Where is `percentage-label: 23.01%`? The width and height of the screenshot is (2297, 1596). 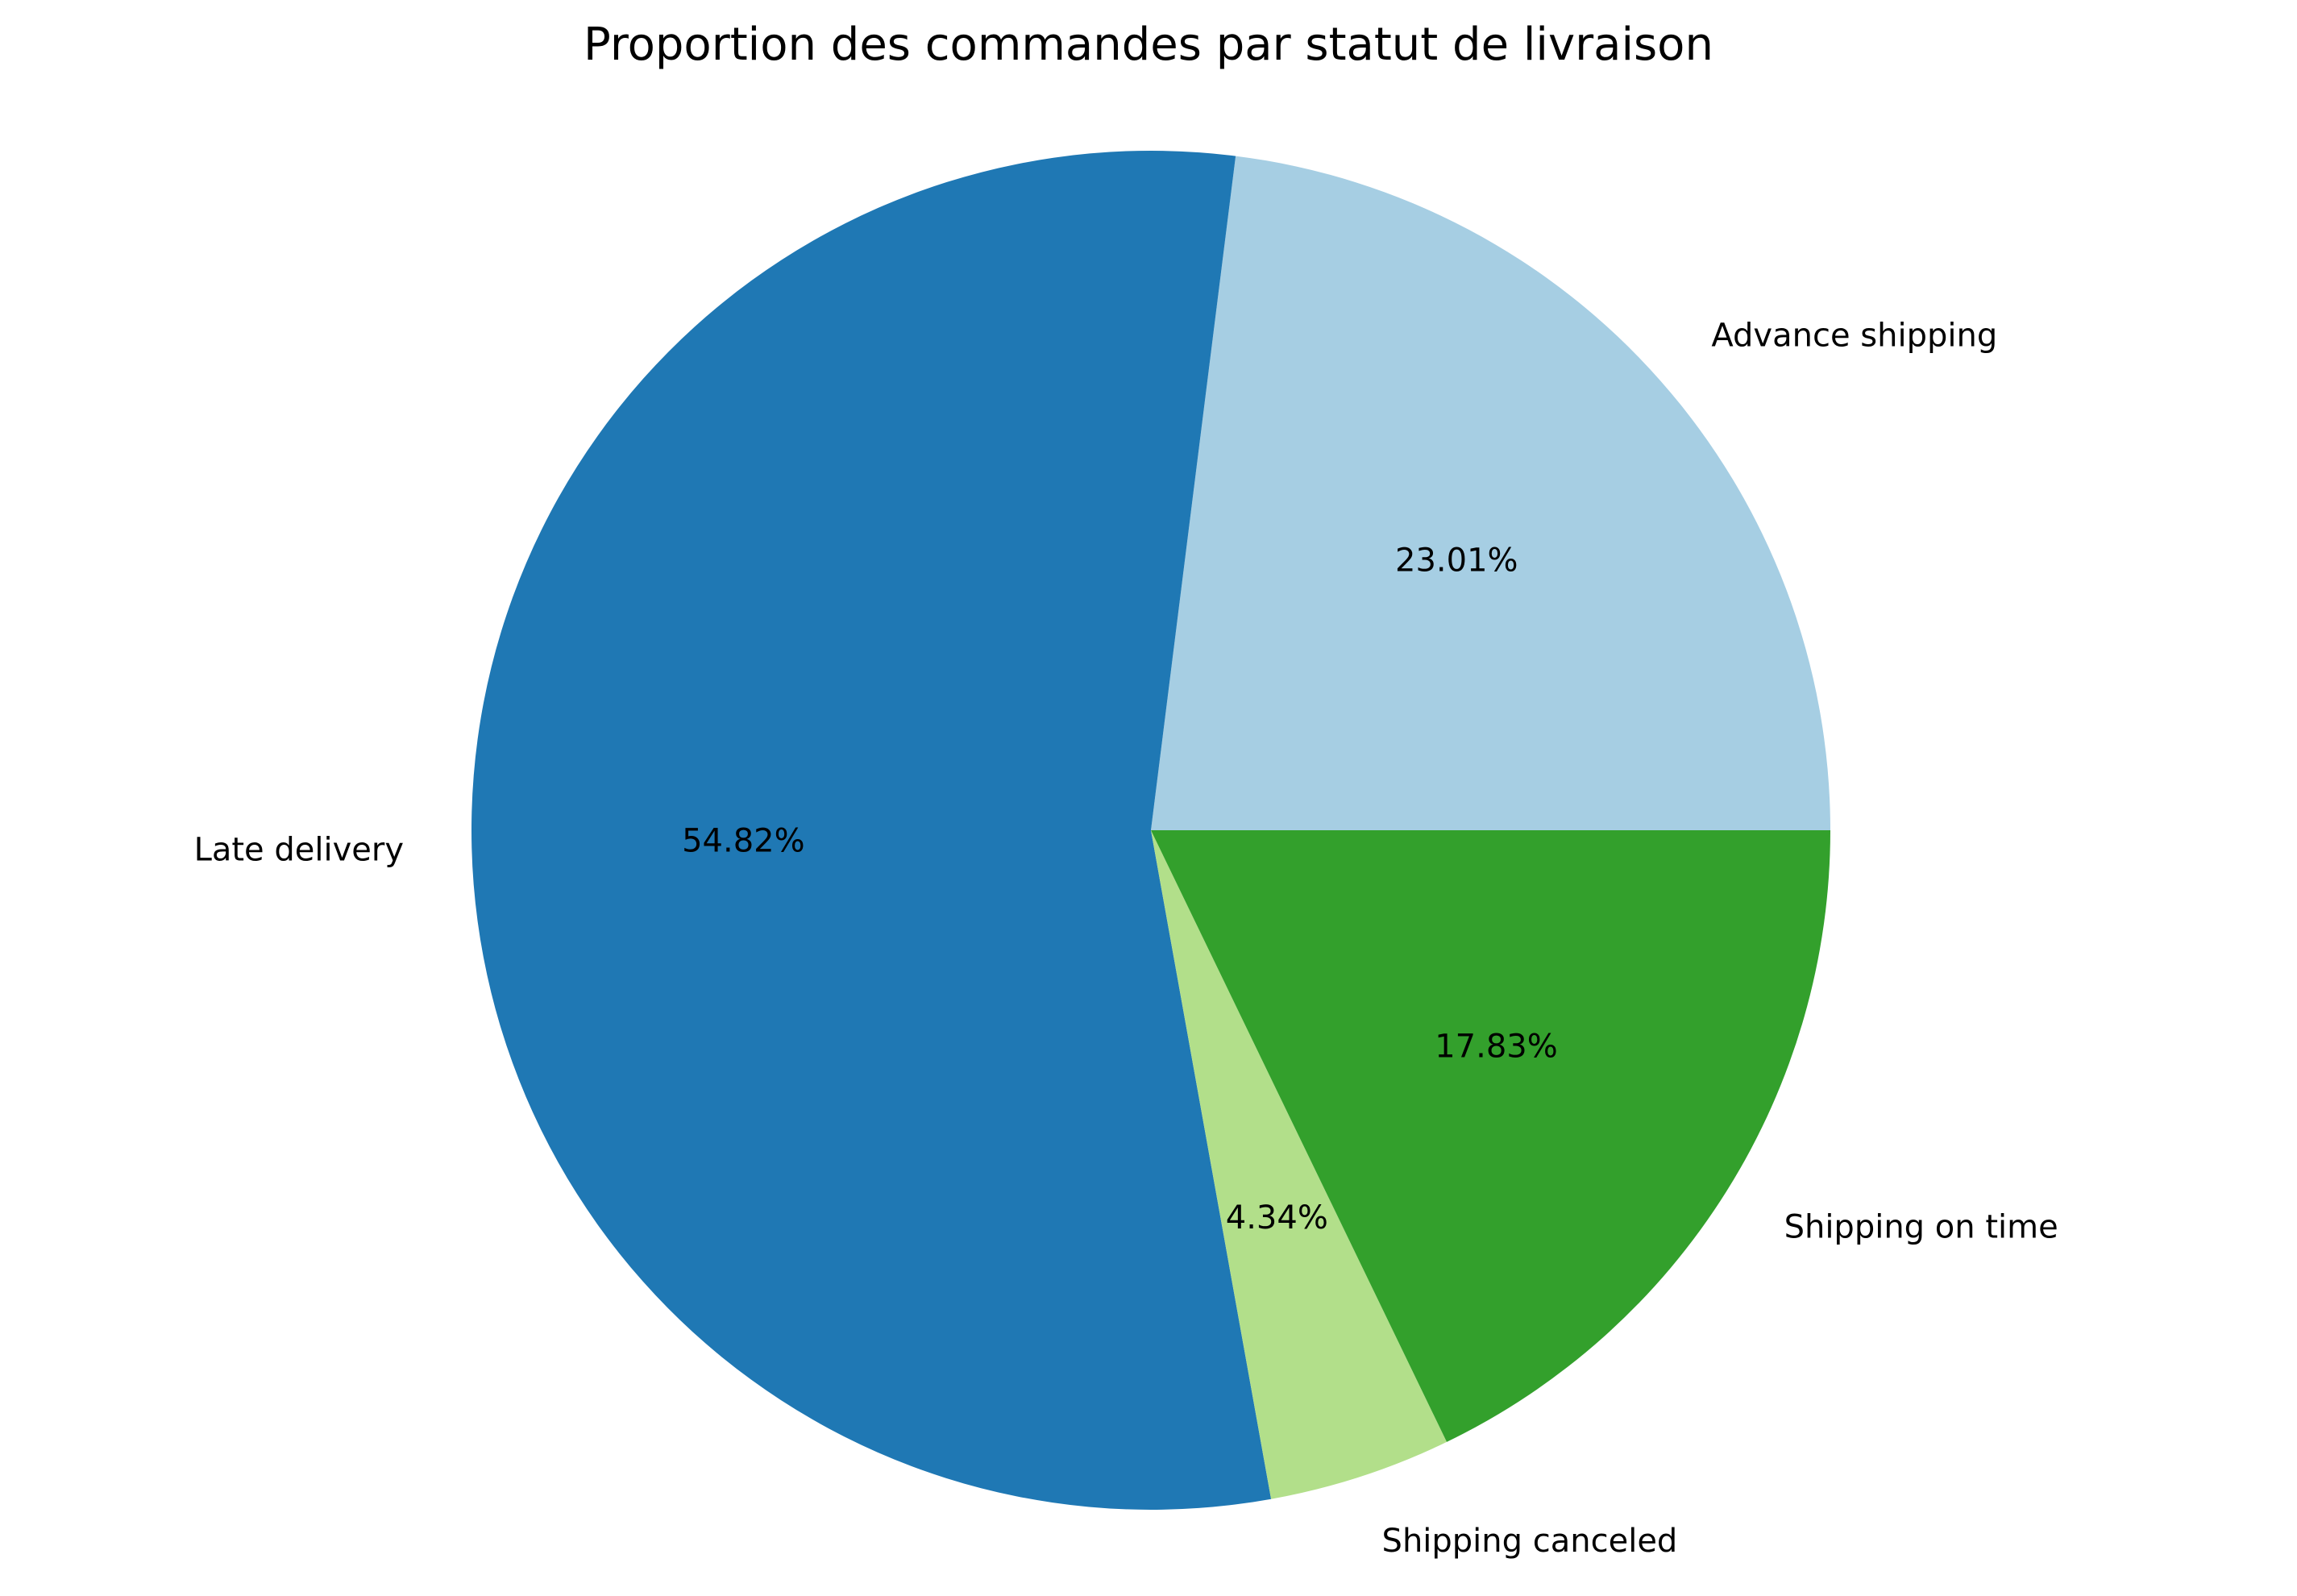
percentage-label: 23.01% is located at coordinates (1457, 560).